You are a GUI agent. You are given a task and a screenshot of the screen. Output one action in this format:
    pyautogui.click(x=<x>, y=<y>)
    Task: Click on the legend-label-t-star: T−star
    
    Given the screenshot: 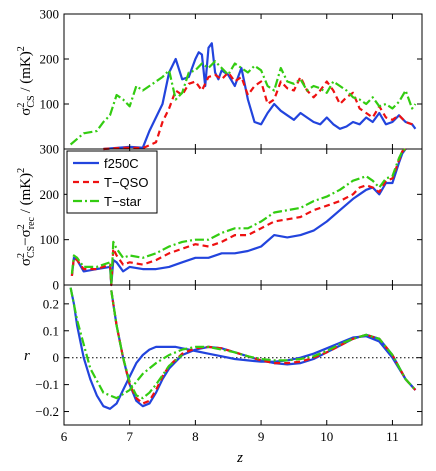 What is the action you would take?
    pyautogui.click(x=123, y=201)
    